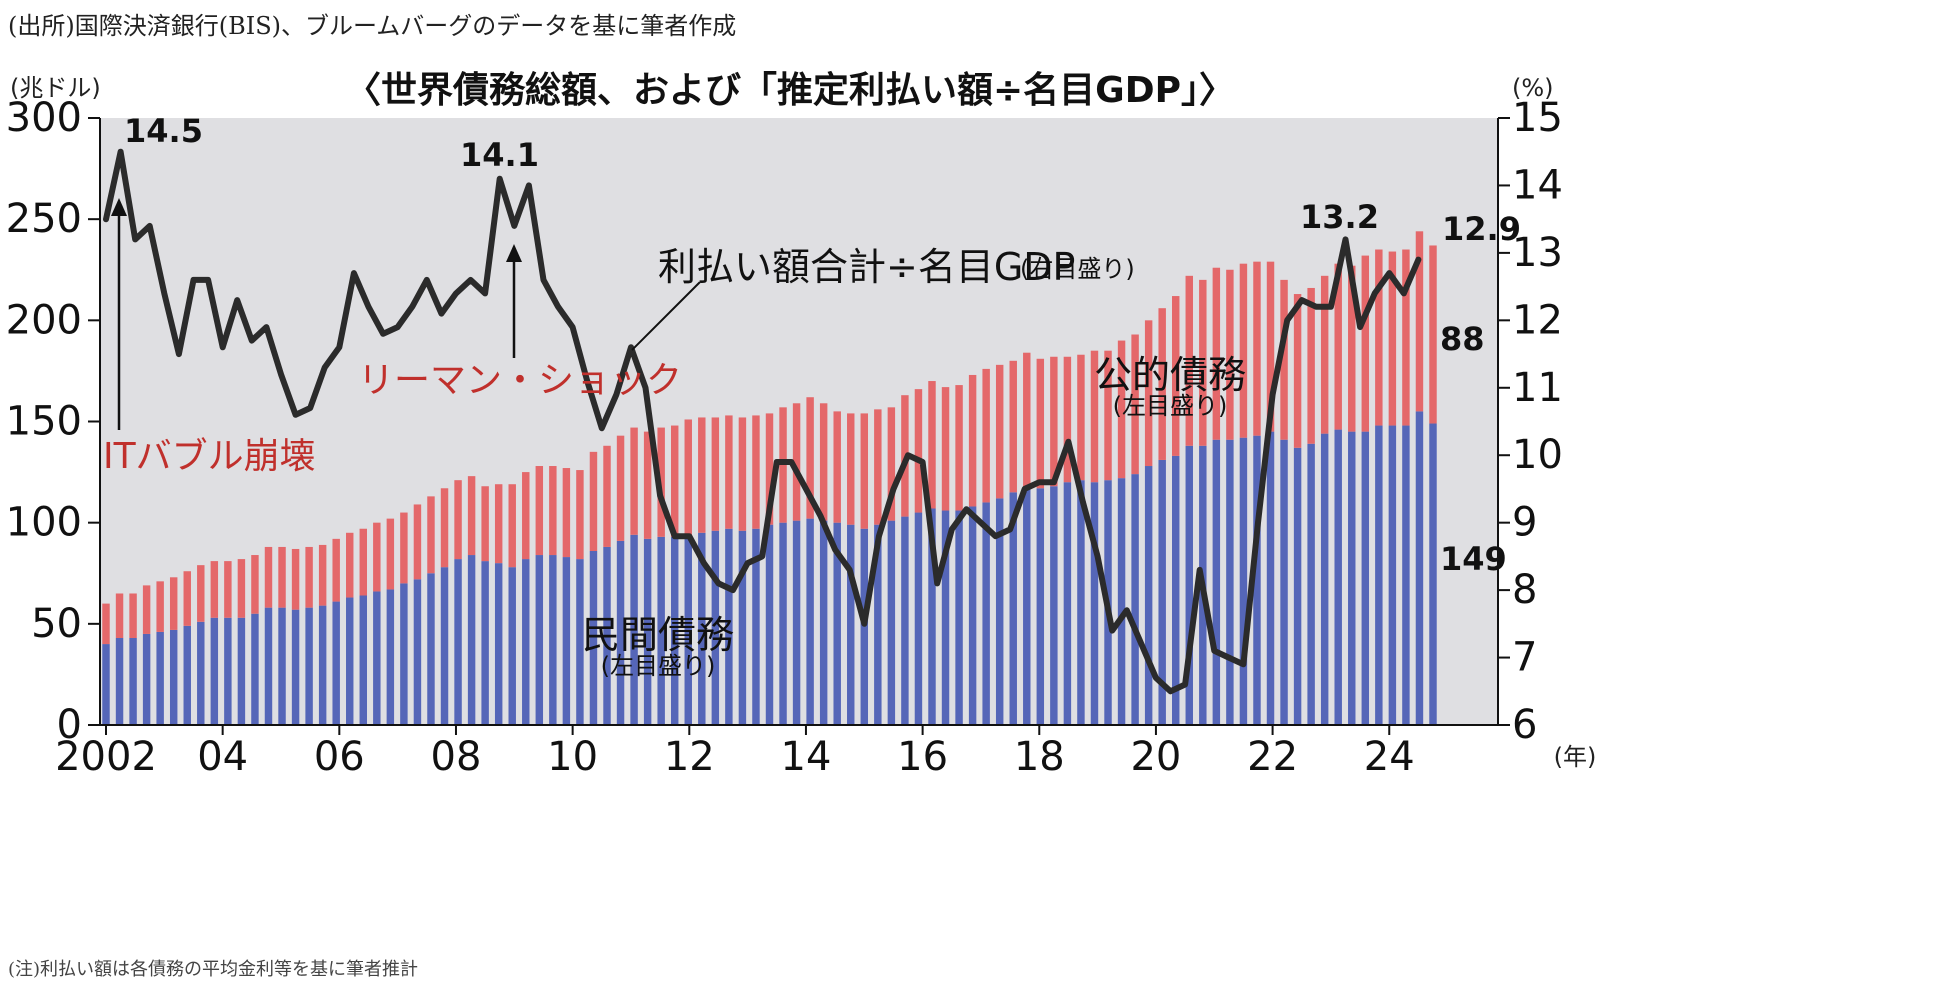  I want to click on line-label-sub: (右目盛り), so click(1077, 269).